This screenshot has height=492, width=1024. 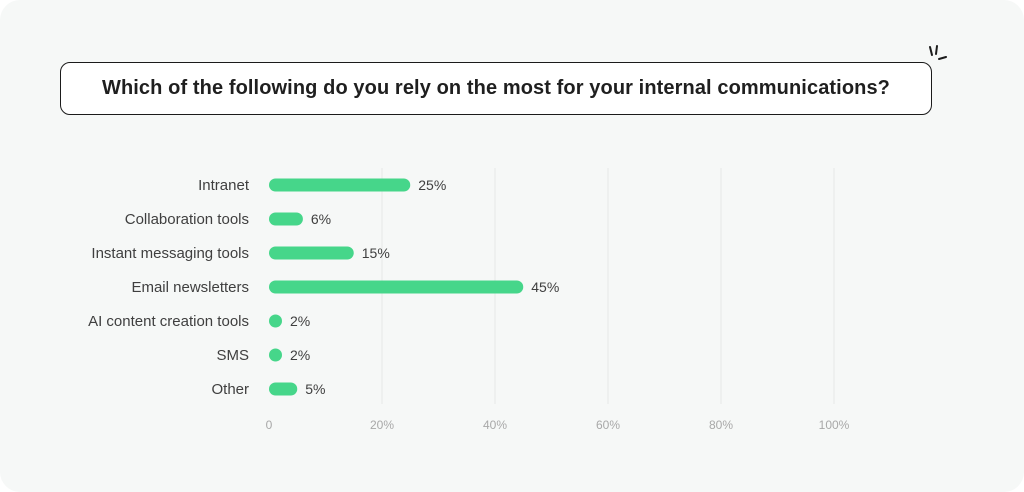 What do you see at coordinates (721, 425) in the screenshot?
I see `x-tick-label: 80%` at bounding box center [721, 425].